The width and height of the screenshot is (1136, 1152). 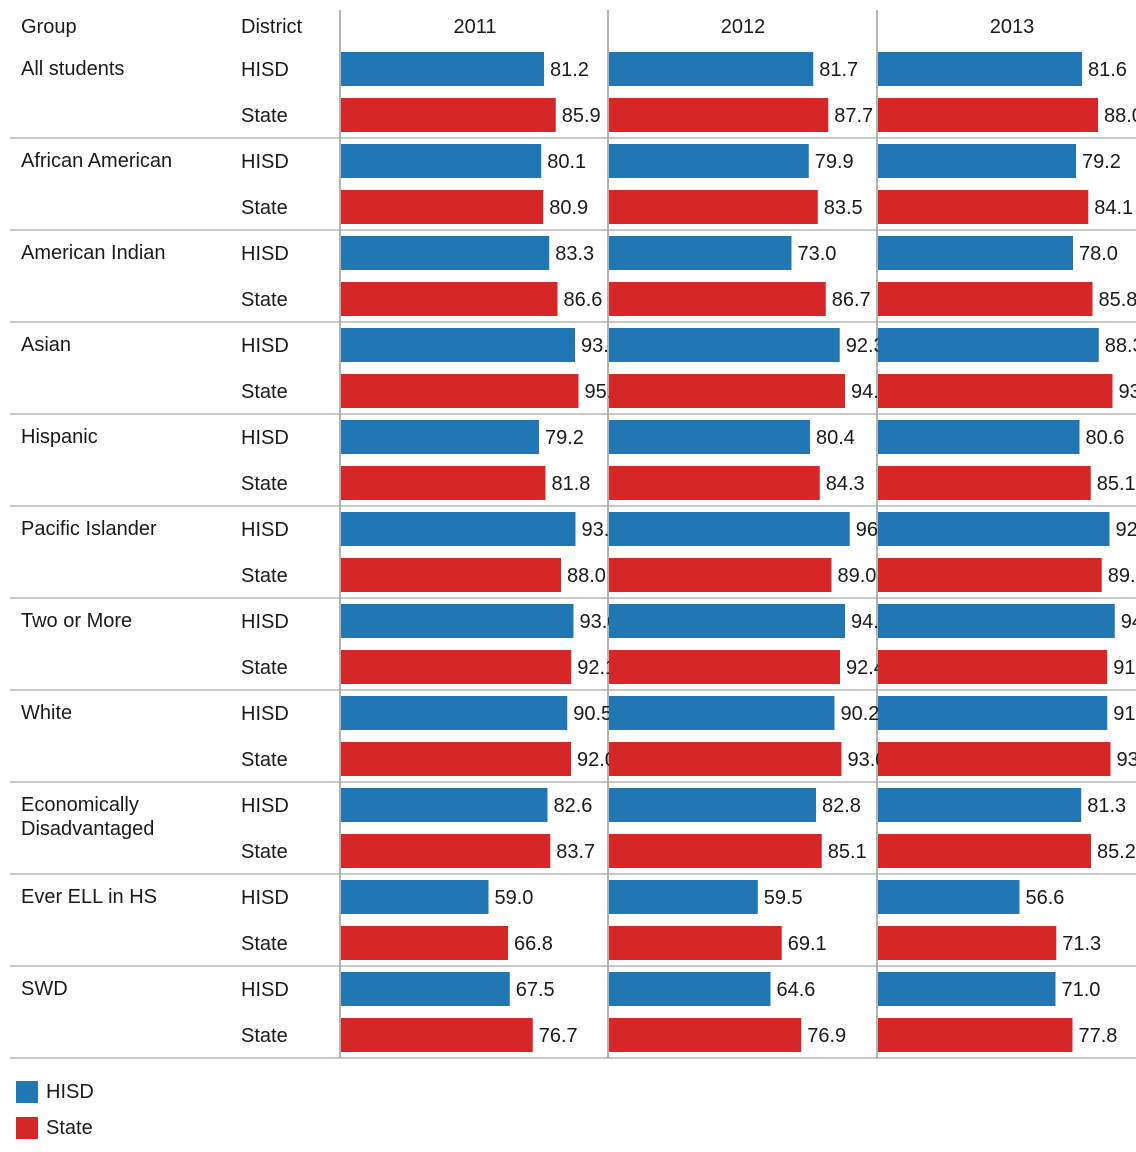 What do you see at coordinates (87, 829) in the screenshot?
I see `group-label-economically-disadvantaged-line-2: Disadvantaged` at bounding box center [87, 829].